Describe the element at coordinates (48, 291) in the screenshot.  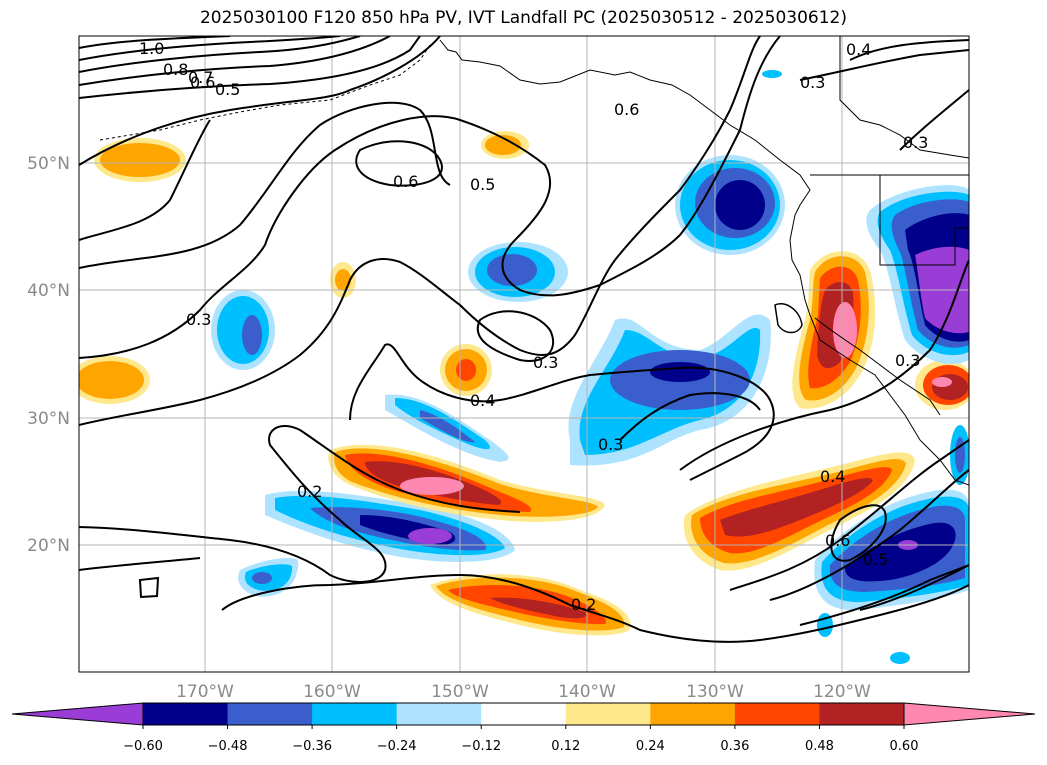
I see `lat-label: 40°N` at that location.